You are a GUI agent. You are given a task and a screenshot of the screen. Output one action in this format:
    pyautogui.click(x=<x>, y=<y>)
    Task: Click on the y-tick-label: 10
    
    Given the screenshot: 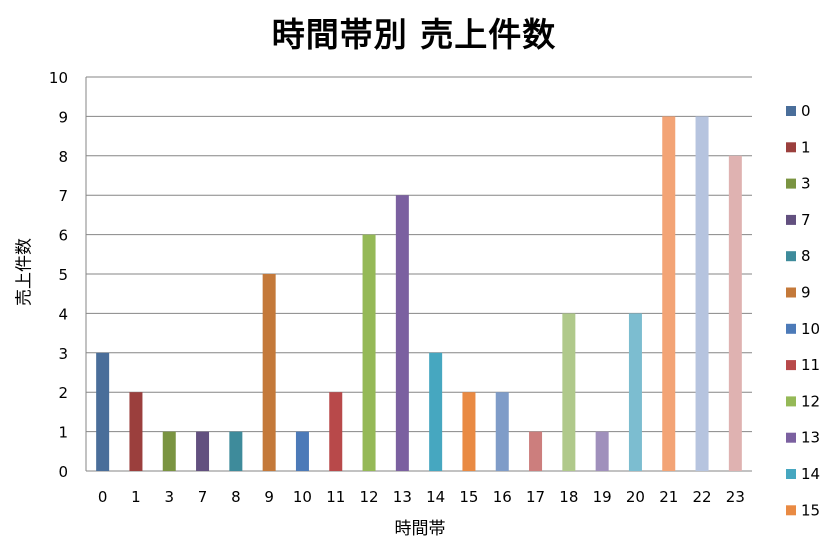 What is the action you would take?
    pyautogui.click(x=58, y=78)
    